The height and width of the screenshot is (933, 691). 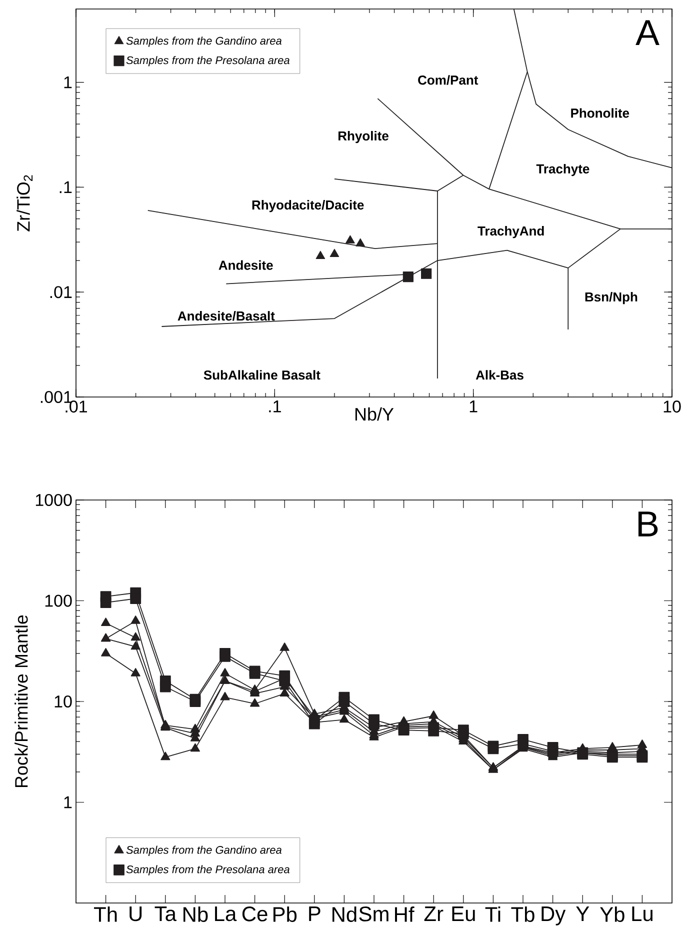 I want to click on x-tick-label: P, so click(x=314, y=913).